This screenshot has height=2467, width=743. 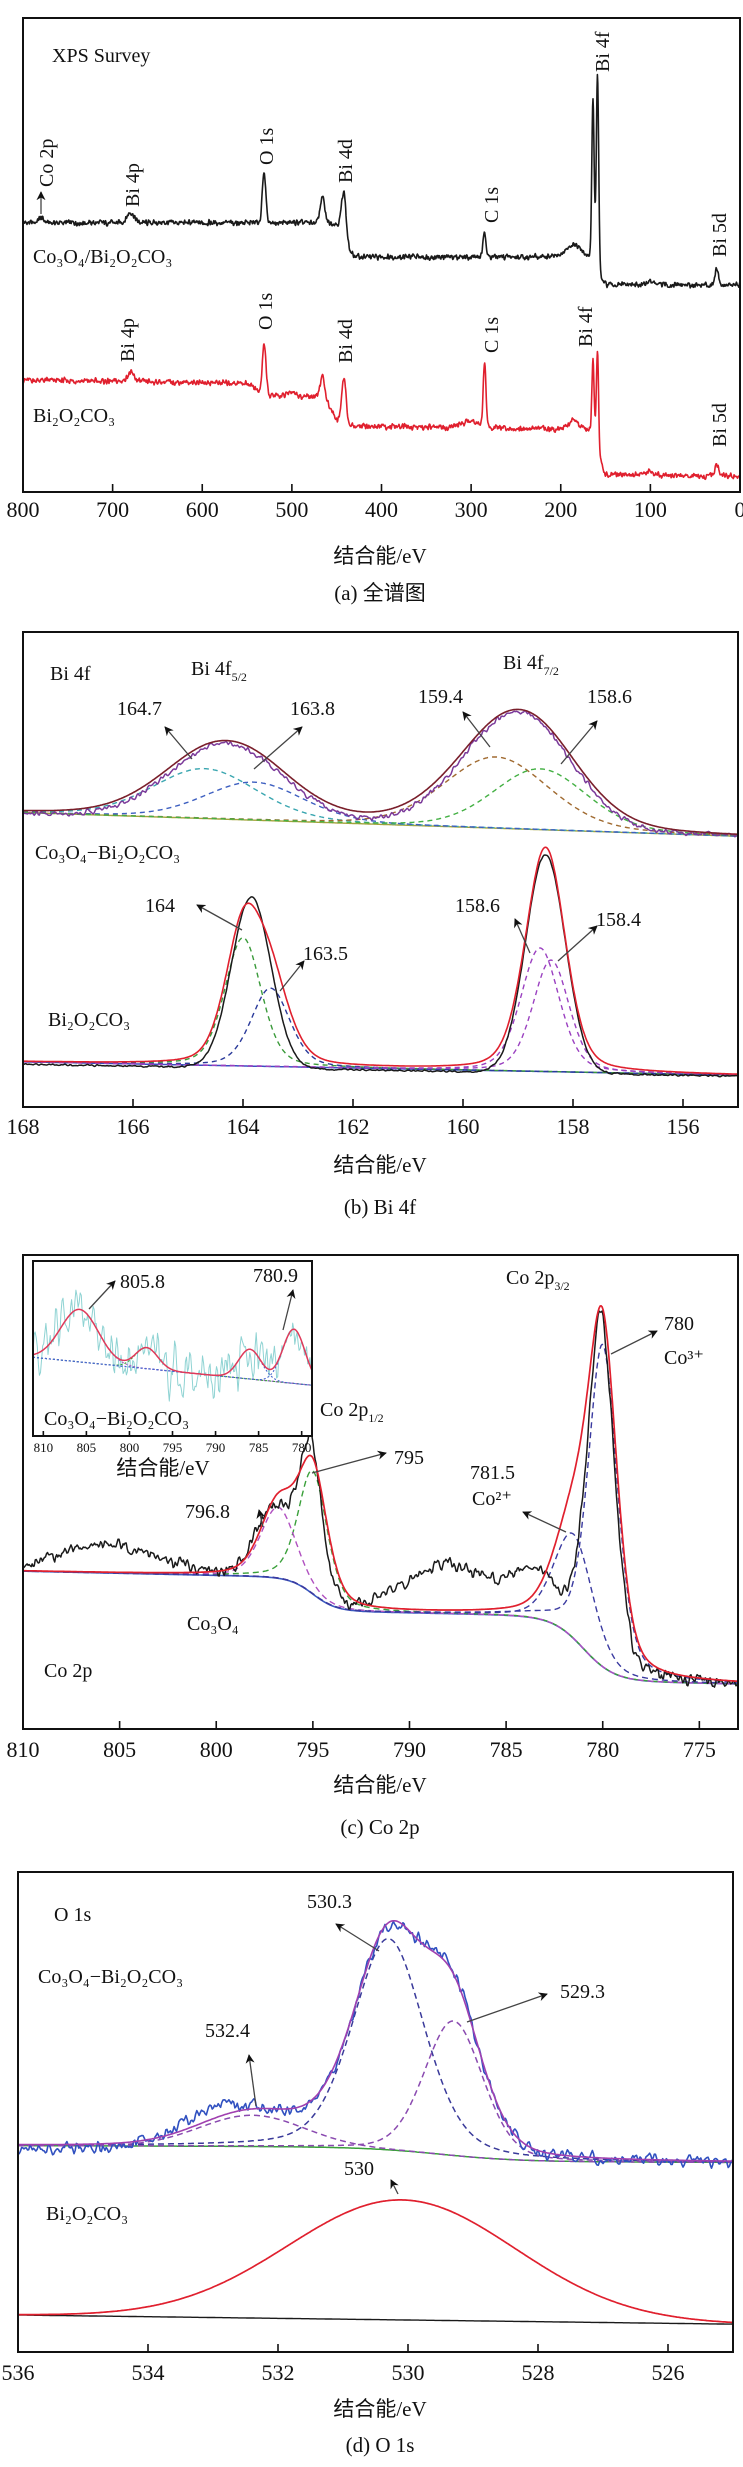 I want to click on peak-value-530: 530, so click(x=359, y=2169).